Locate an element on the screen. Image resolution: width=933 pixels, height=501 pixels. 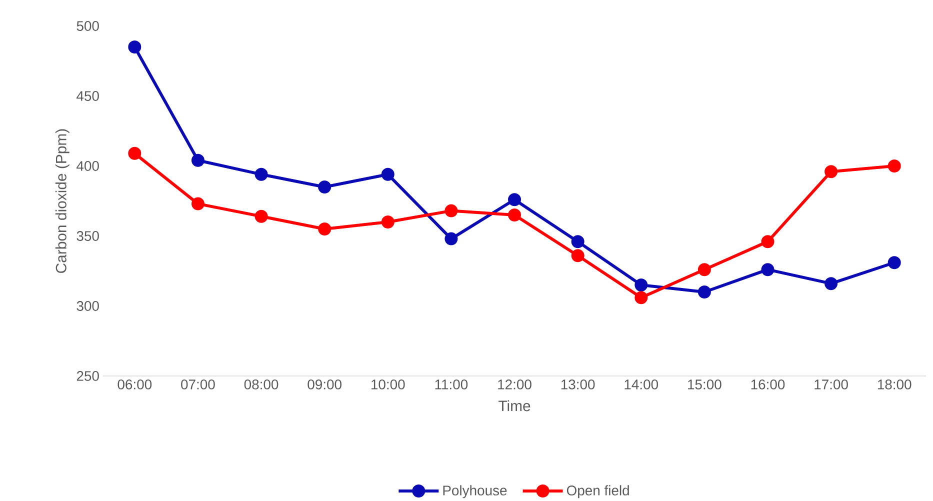
y-tick-label: 400 is located at coordinates (87, 166).